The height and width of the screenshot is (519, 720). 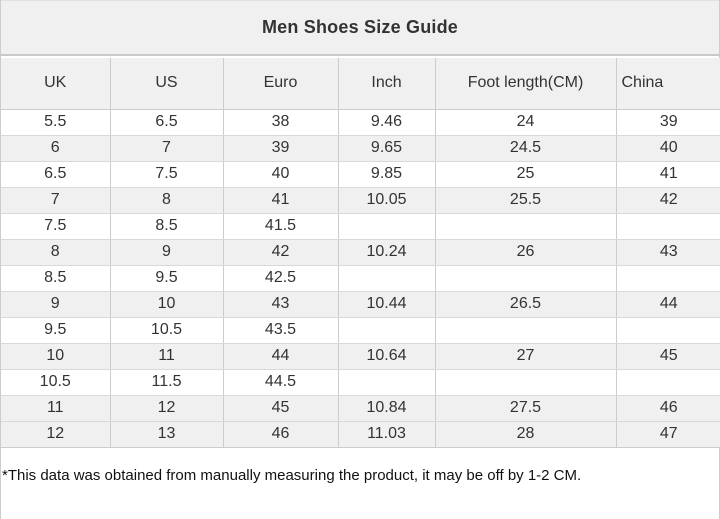 What do you see at coordinates (55, 226) in the screenshot?
I see `table-cell-uk: 7.5` at bounding box center [55, 226].